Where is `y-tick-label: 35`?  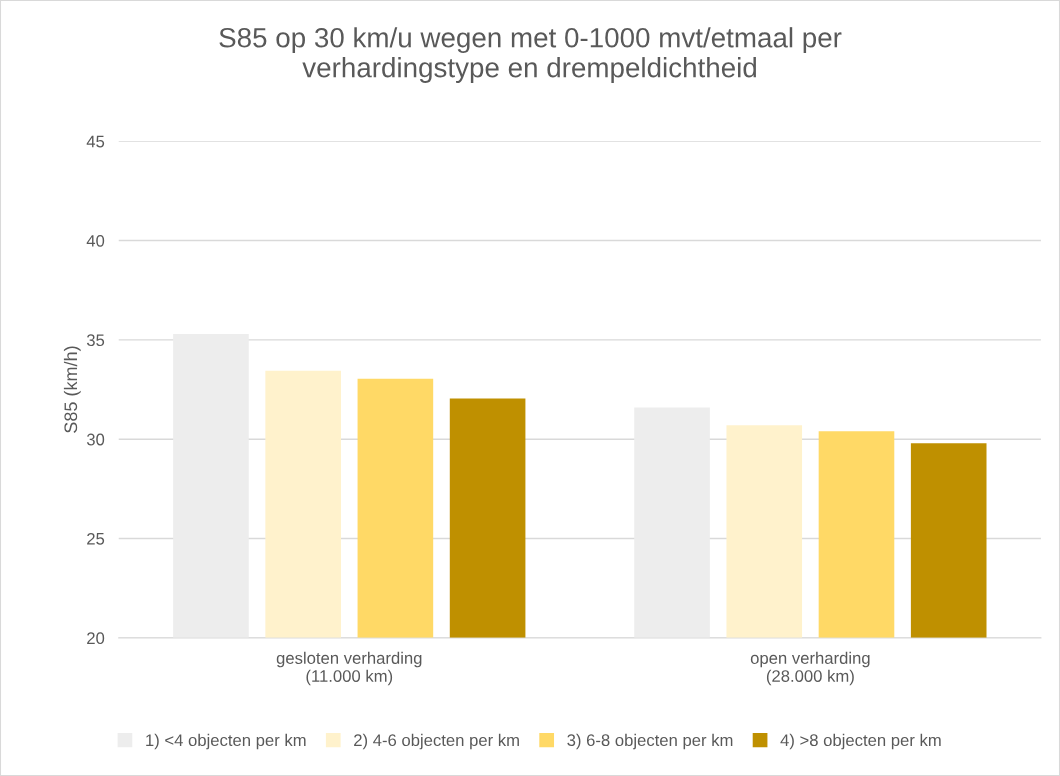 y-tick-label: 35 is located at coordinates (95, 340).